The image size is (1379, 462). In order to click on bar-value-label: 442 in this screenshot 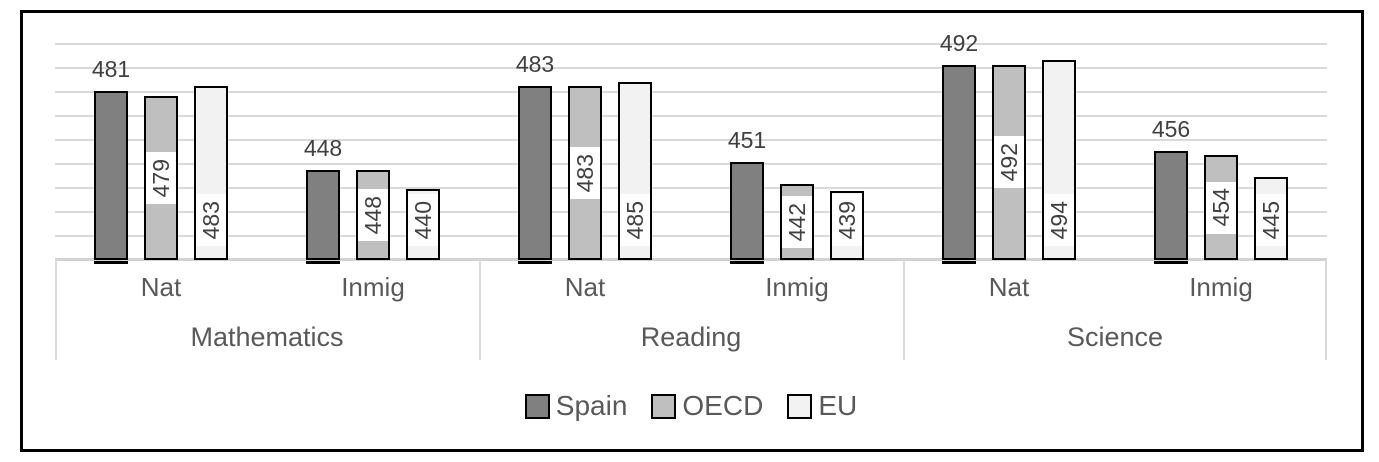, I will do `click(796, 222)`.